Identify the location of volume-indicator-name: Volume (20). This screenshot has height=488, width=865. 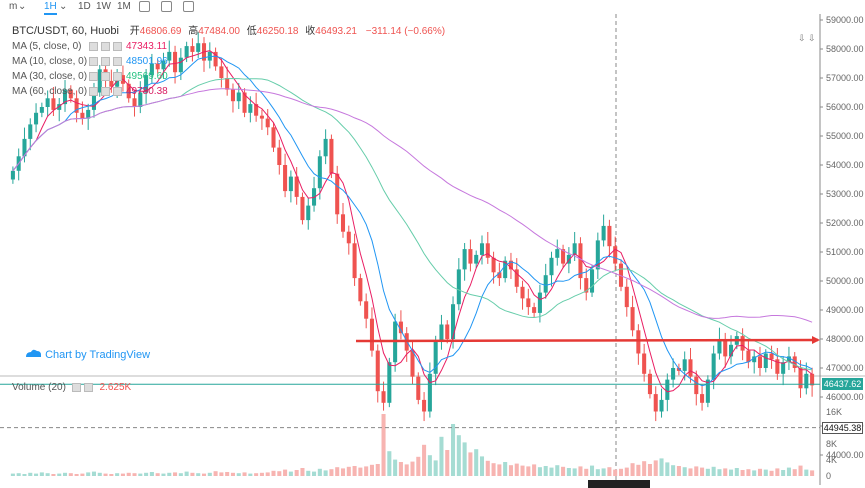
(39, 387).